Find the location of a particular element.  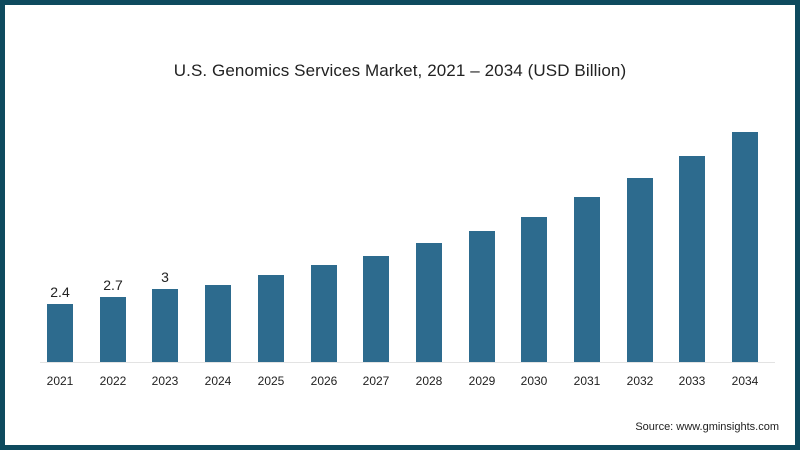

bar-2026 is located at coordinates (324, 313).